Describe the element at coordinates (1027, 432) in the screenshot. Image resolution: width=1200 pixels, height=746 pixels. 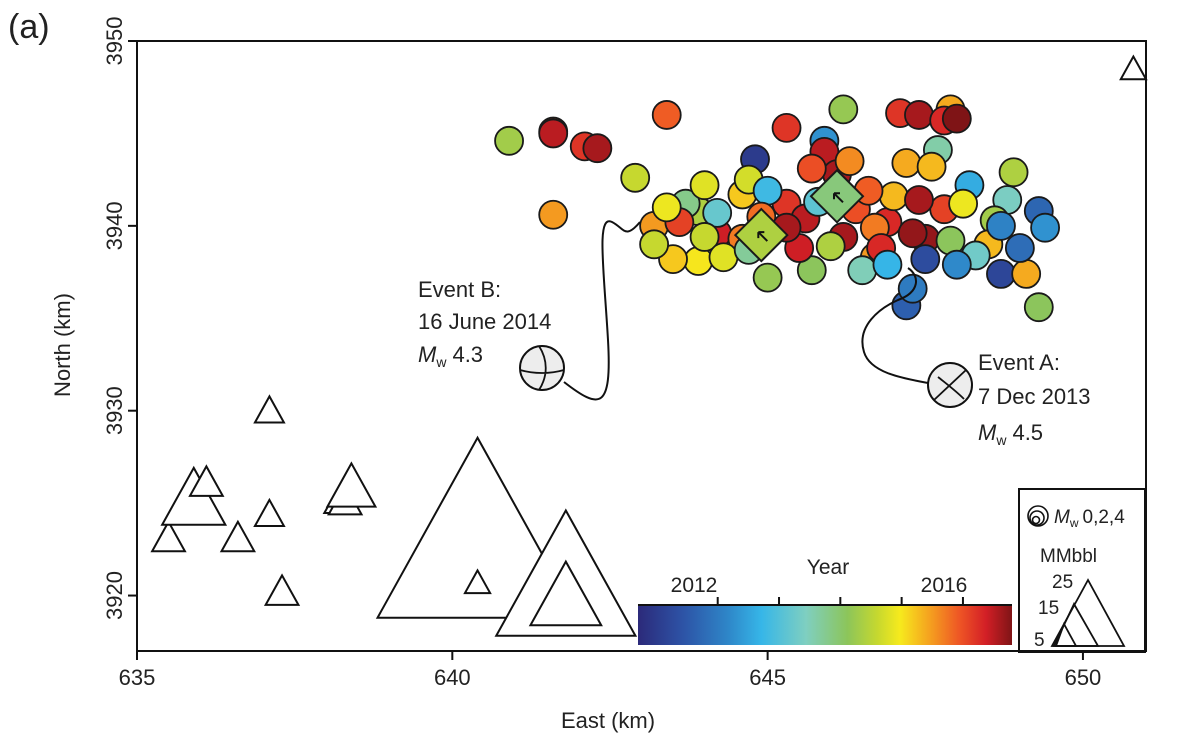
I see `event-a-mag-value: 4.5` at that location.